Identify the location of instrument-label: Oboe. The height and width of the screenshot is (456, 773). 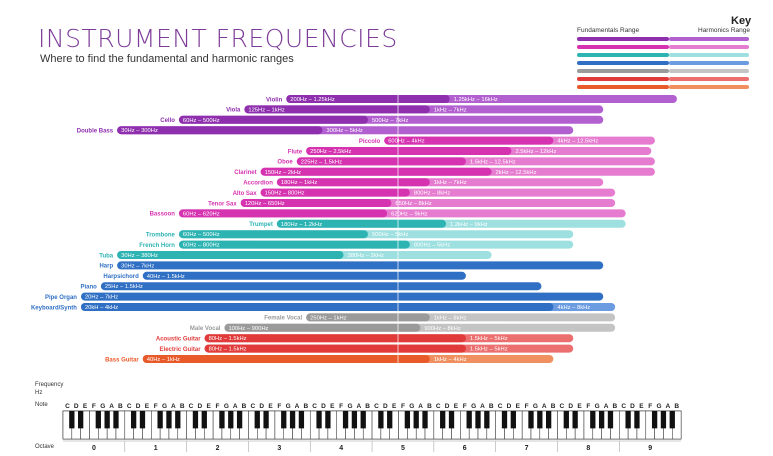
(285, 163).